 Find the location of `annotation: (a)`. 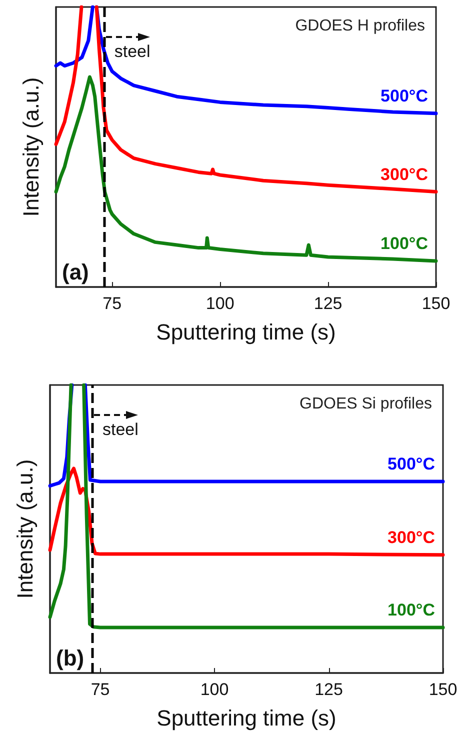

annotation: (a) is located at coordinates (75, 272).